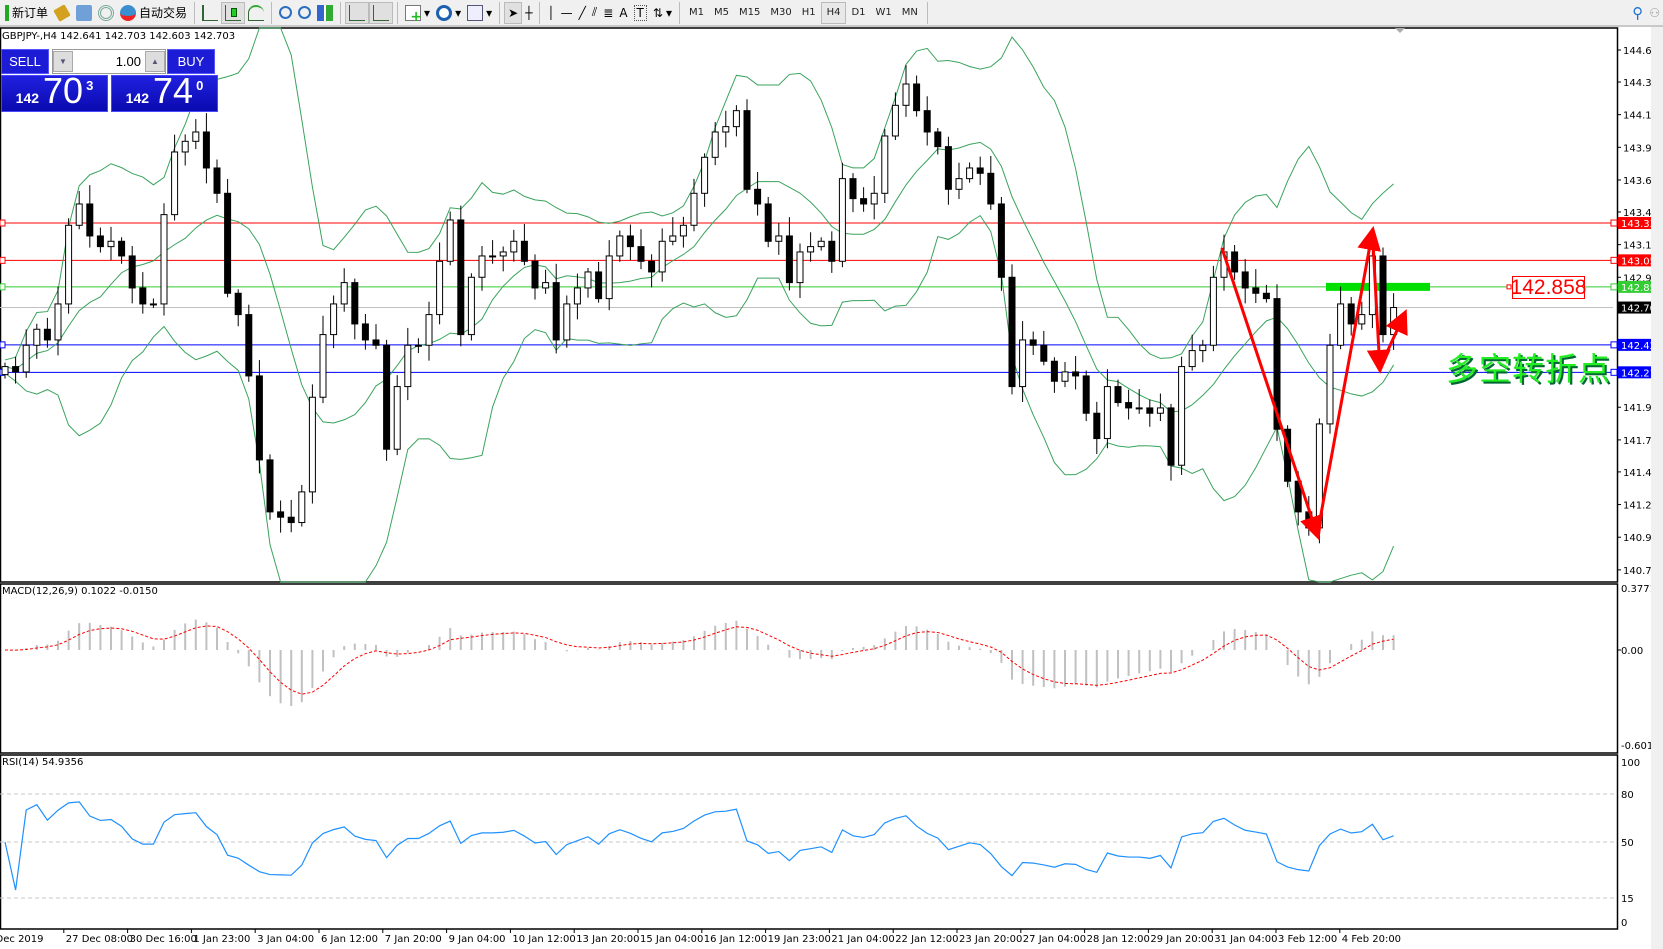  I want to click on line-anchor-marker, so click(3, 287).